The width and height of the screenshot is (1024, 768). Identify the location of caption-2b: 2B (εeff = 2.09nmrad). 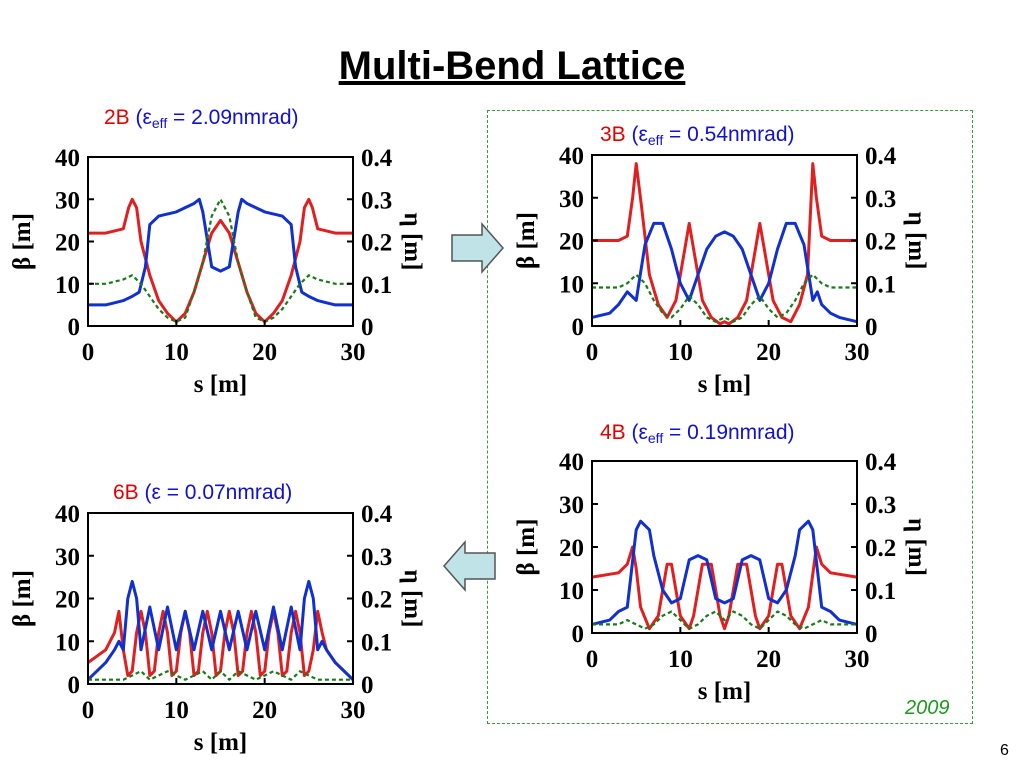
(204, 120).